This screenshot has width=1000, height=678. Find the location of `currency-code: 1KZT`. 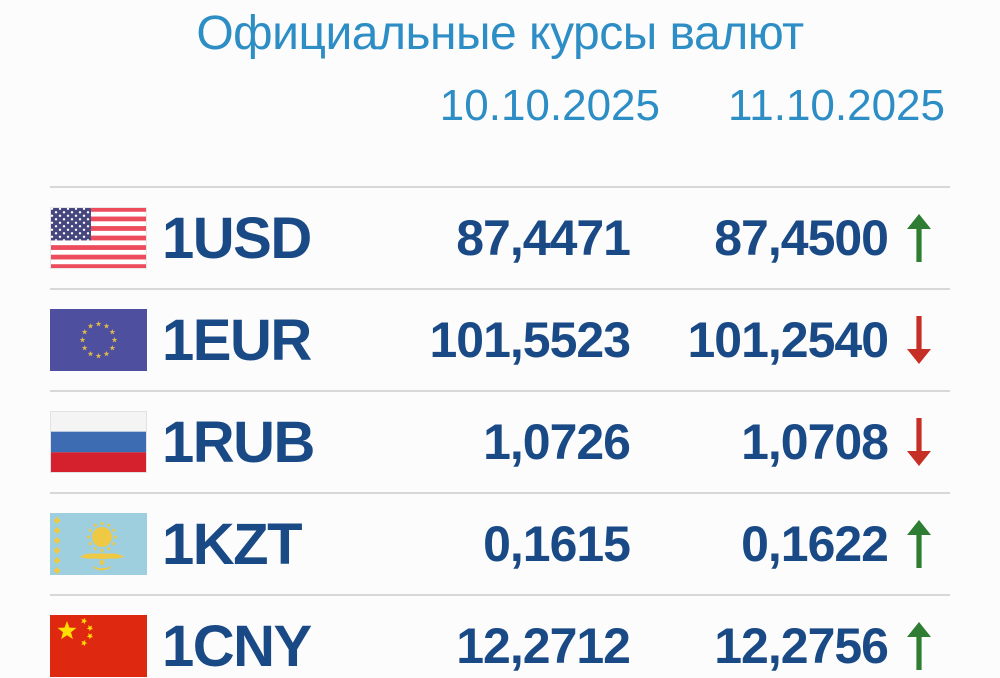

currency-code: 1KZT is located at coordinates (232, 544).